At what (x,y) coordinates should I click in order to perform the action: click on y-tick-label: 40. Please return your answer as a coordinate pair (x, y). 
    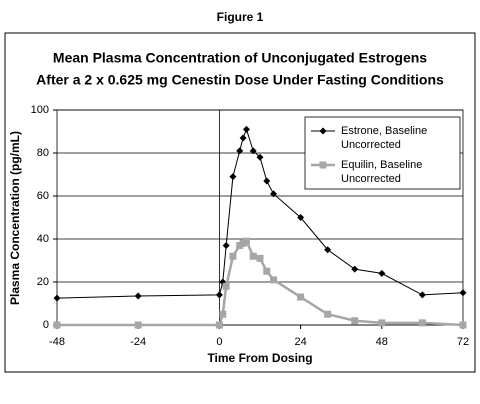
    Looking at the image, I should click on (43, 239).